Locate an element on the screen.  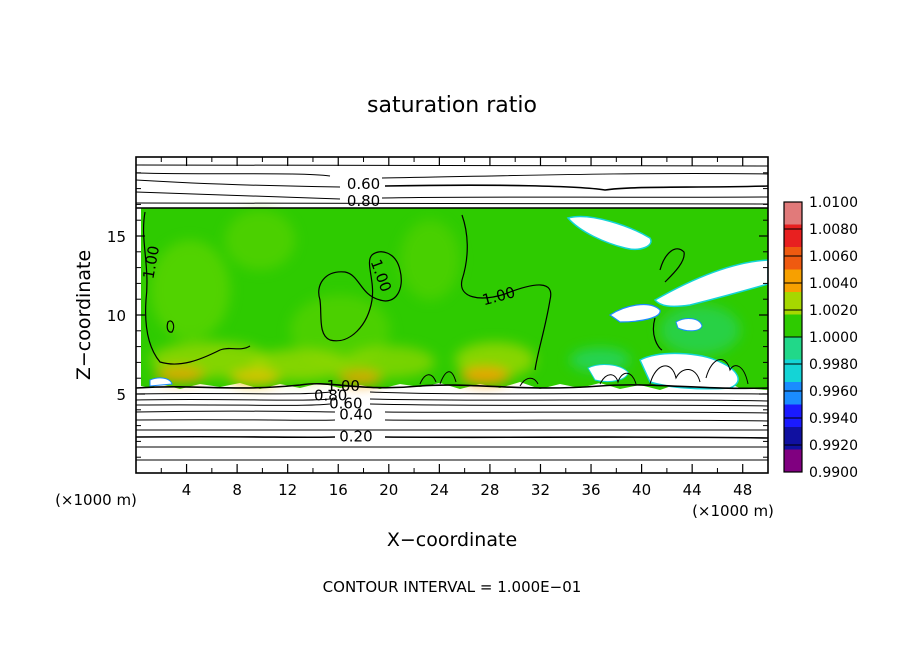
x-tick-label: 36 is located at coordinates (590, 490).